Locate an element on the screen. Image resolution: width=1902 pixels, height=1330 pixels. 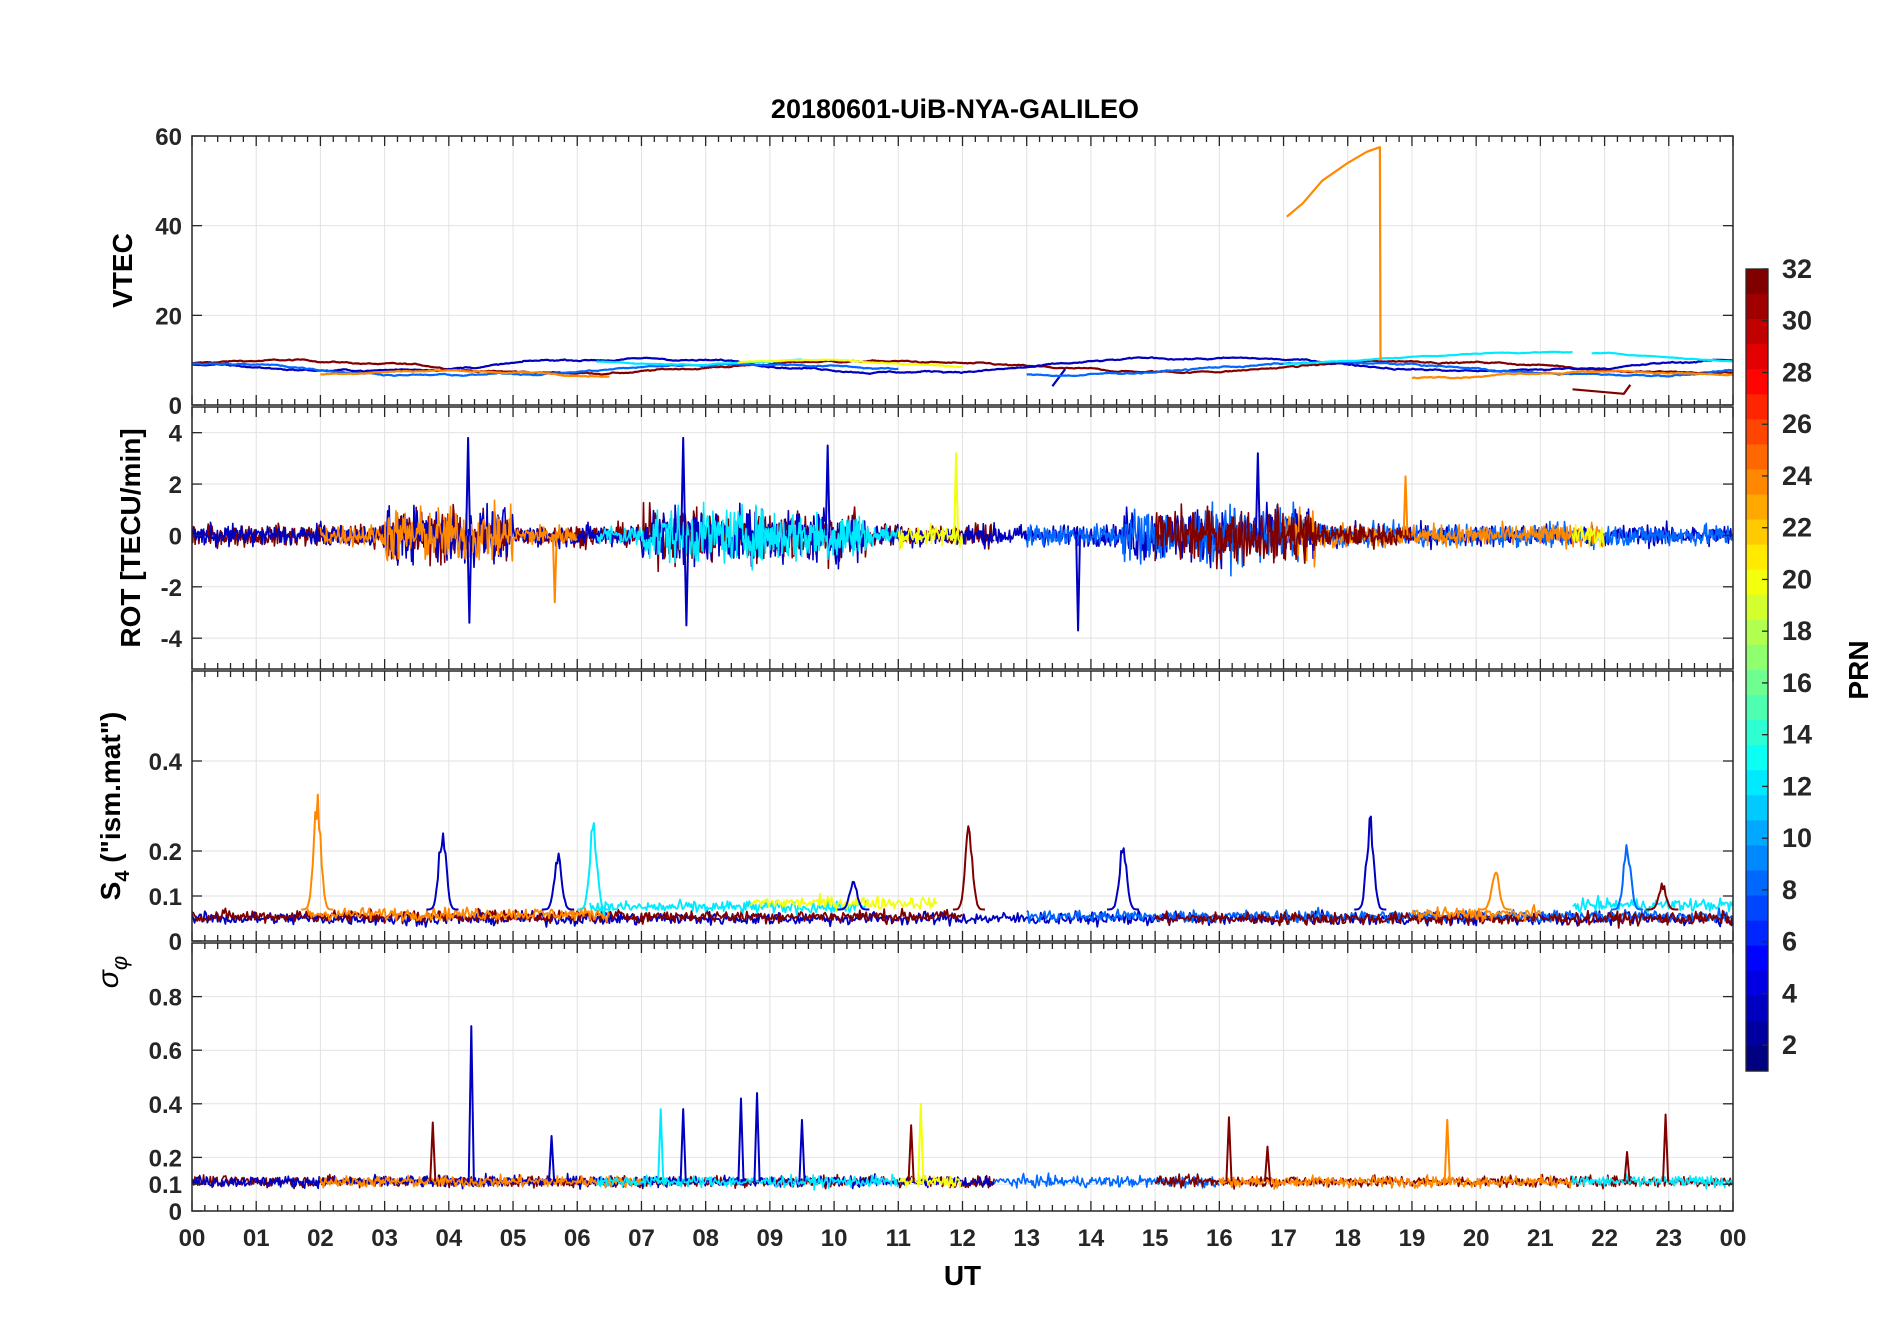
colorbar-tick-label: 8 is located at coordinates (1789, 890).